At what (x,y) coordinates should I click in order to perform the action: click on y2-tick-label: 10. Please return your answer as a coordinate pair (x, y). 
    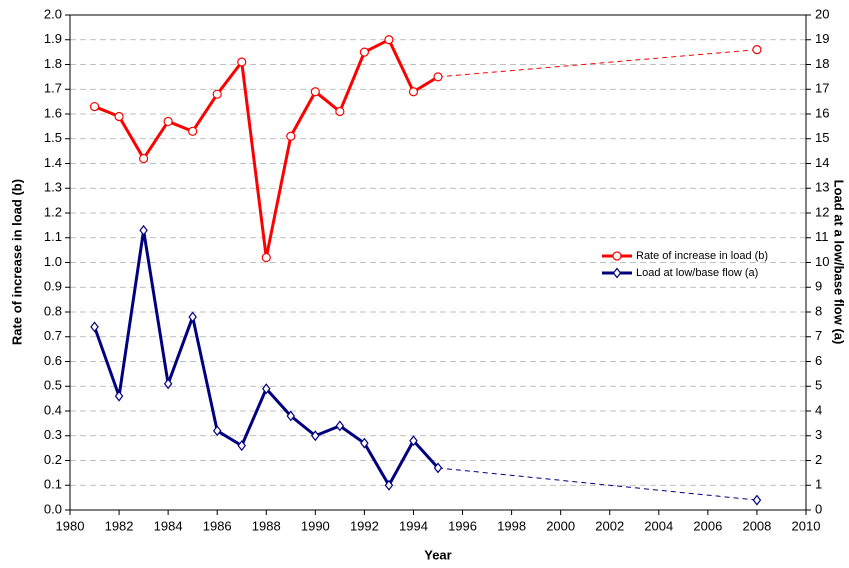
    Looking at the image, I should click on (822, 261).